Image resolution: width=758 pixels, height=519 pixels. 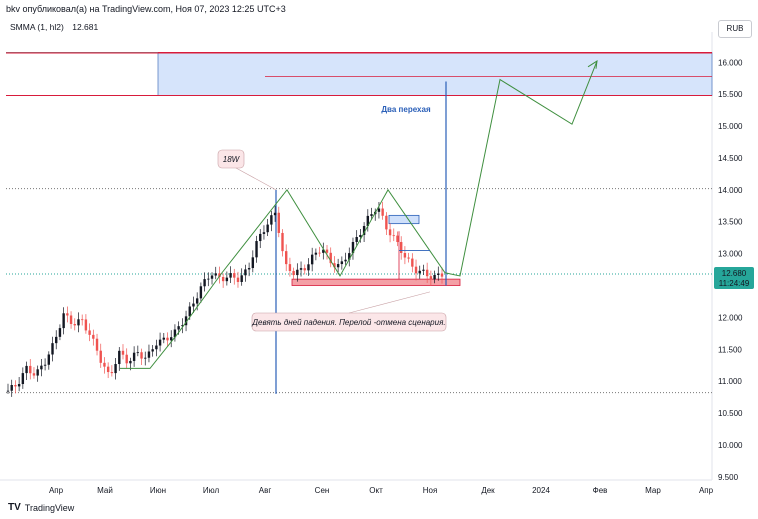 What do you see at coordinates (256, 179) in the screenshot?
I see `wave-label-pointer` at bounding box center [256, 179].